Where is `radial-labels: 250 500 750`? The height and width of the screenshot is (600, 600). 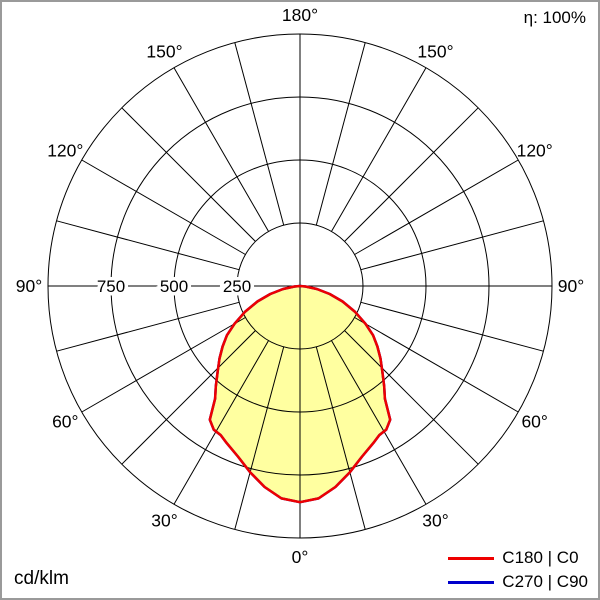
radial-labels: 250 500 750 is located at coordinates (173, 287).